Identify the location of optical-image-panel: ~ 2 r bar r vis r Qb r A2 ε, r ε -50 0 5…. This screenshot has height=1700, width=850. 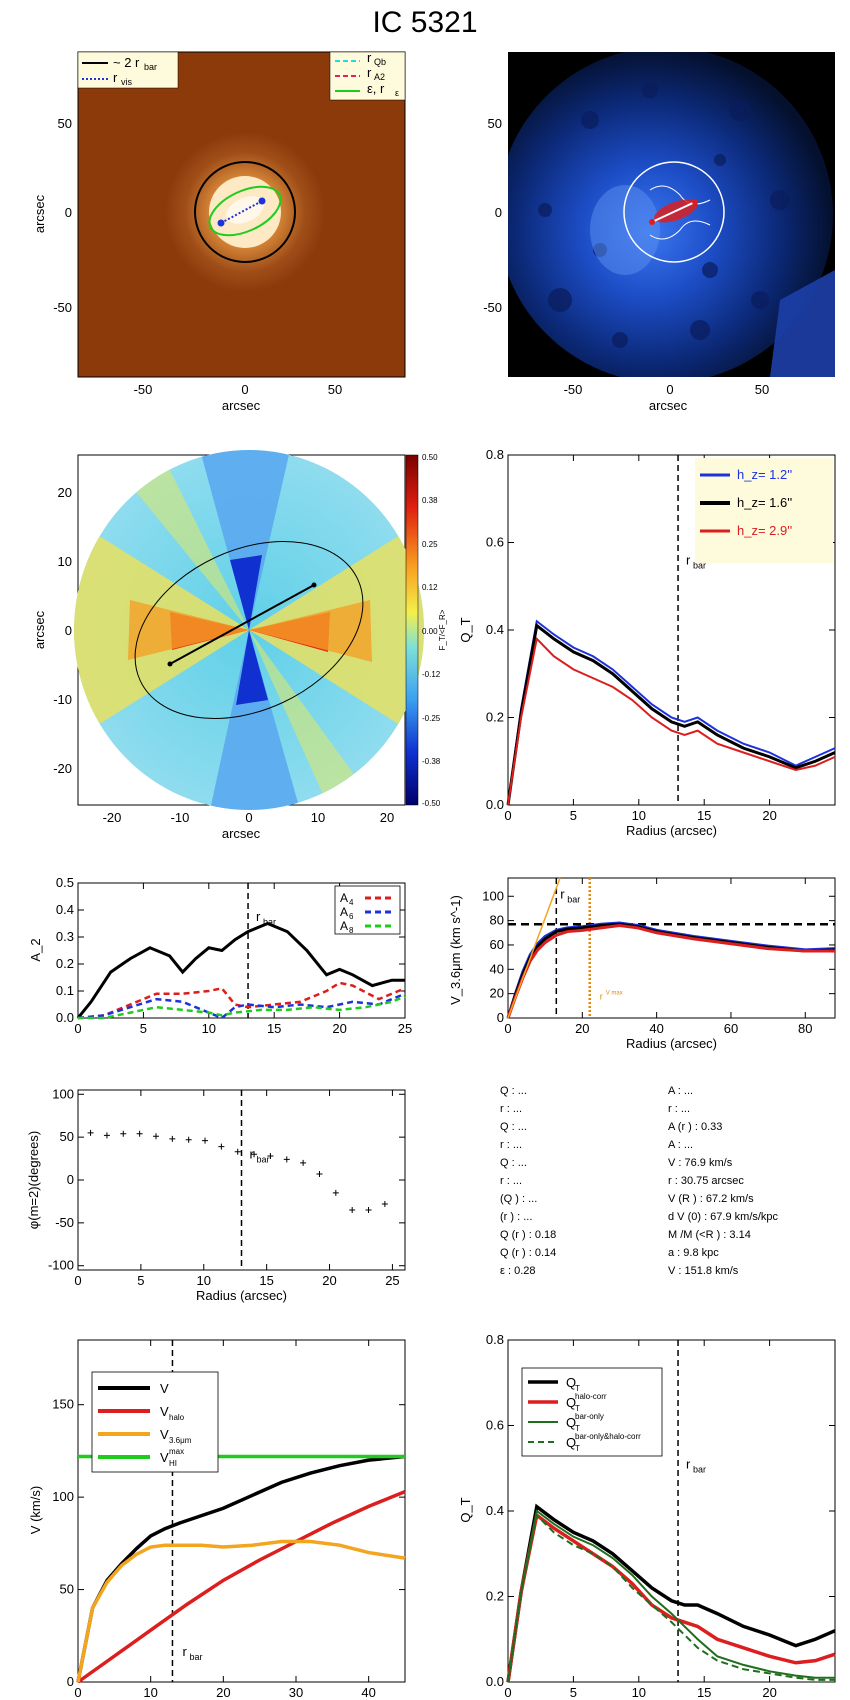
(219, 231).